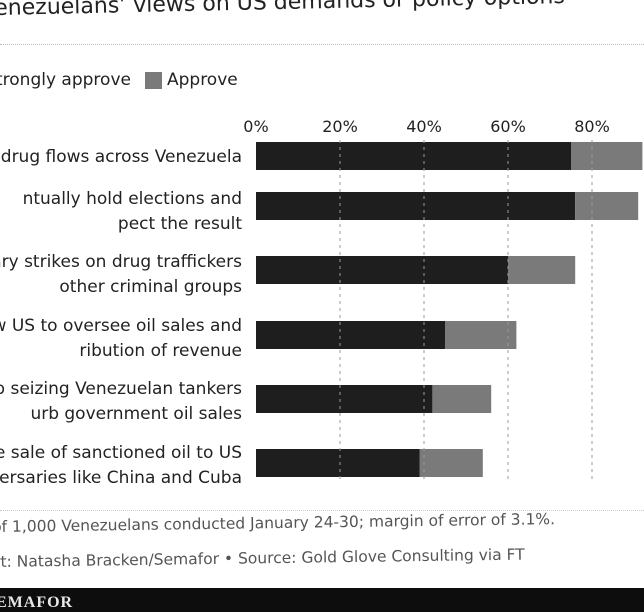 This screenshot has height=612, width=644. I want to click on footer-divider, so click(322, 510).